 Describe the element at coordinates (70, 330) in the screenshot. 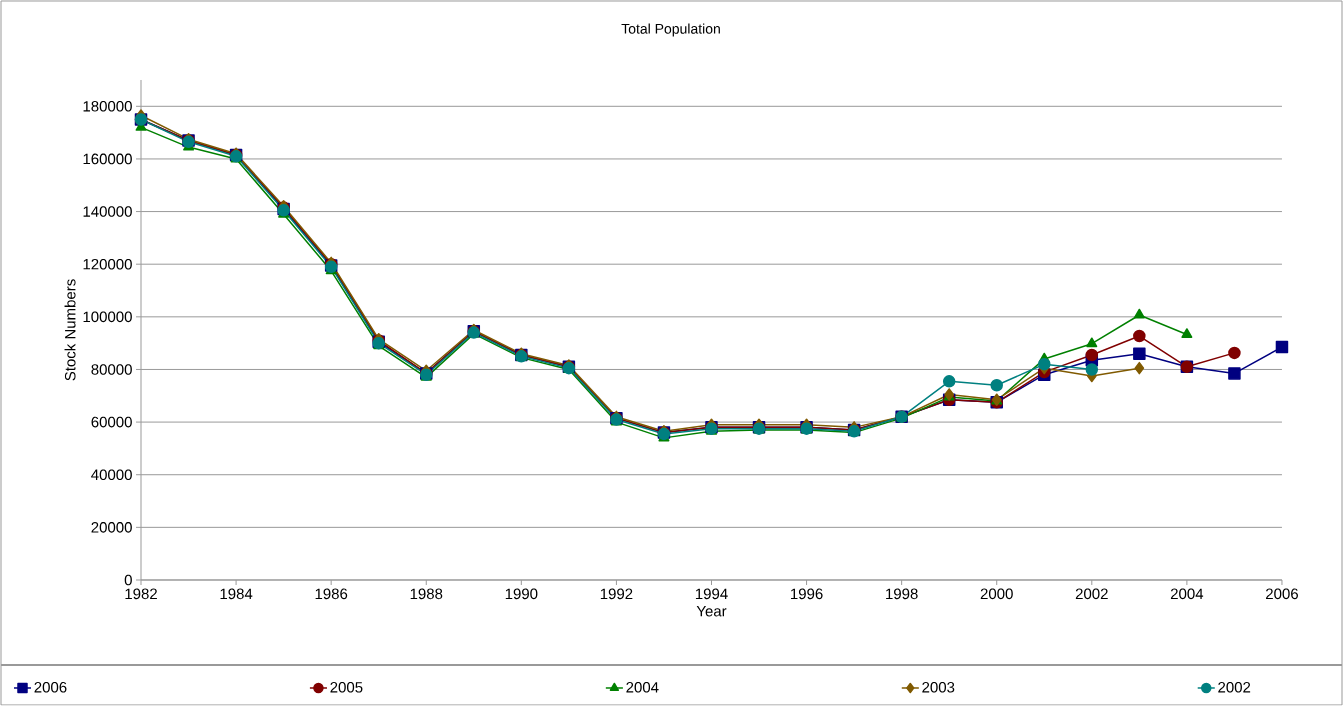

I see `y-axis-title: Stock Numbers` at that location.